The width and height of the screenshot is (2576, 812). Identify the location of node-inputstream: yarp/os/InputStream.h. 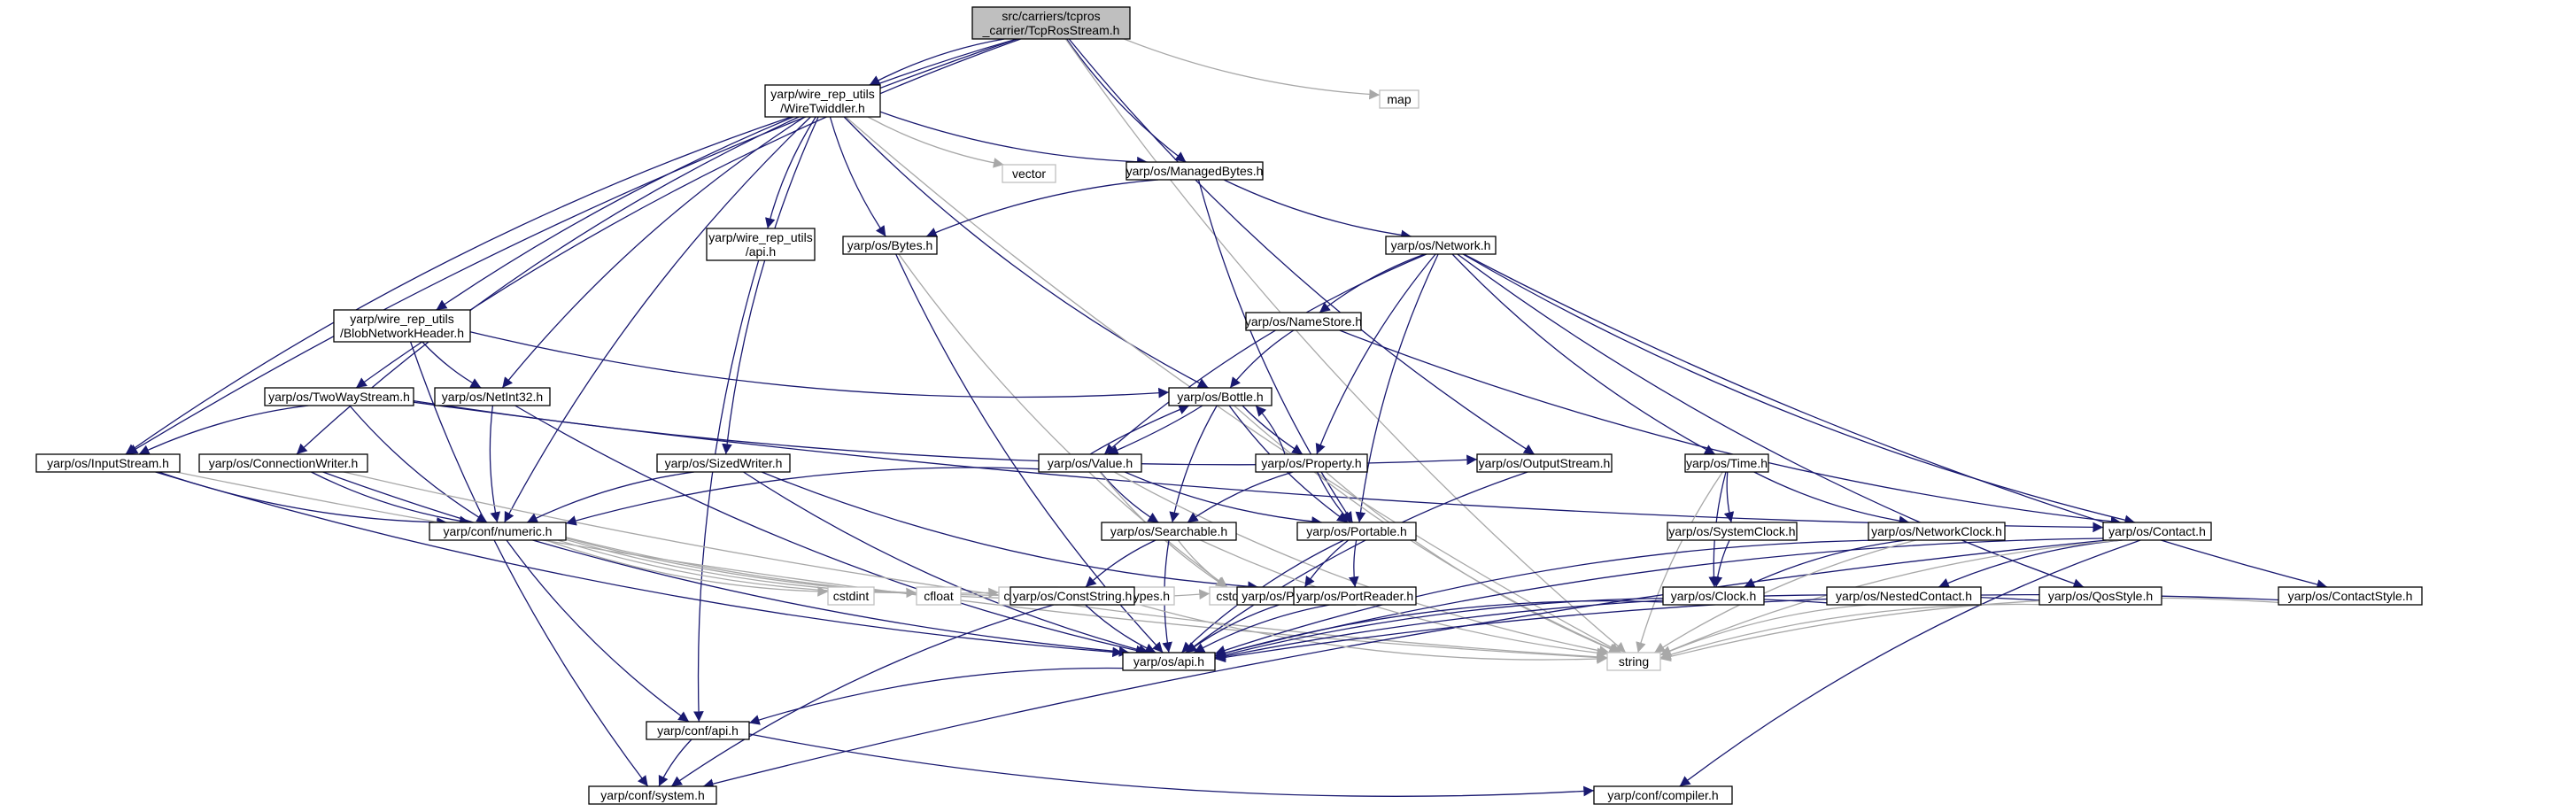
(108, 463).